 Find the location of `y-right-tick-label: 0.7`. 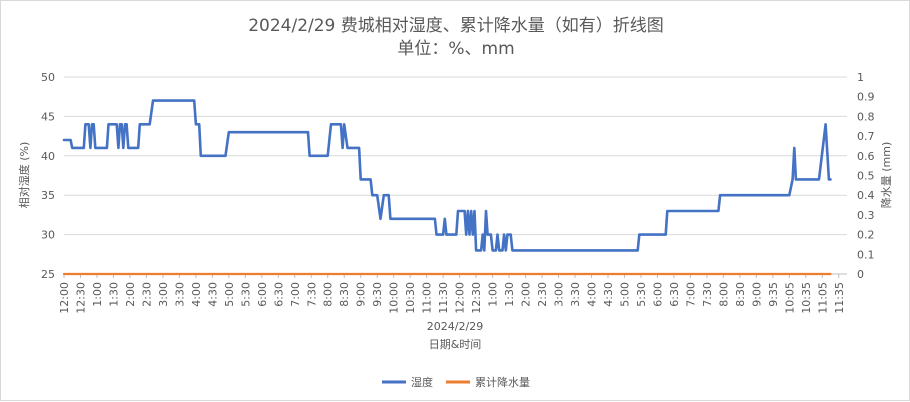

y-right-tick-label: 0.7 is located at coordinates (866, 136).